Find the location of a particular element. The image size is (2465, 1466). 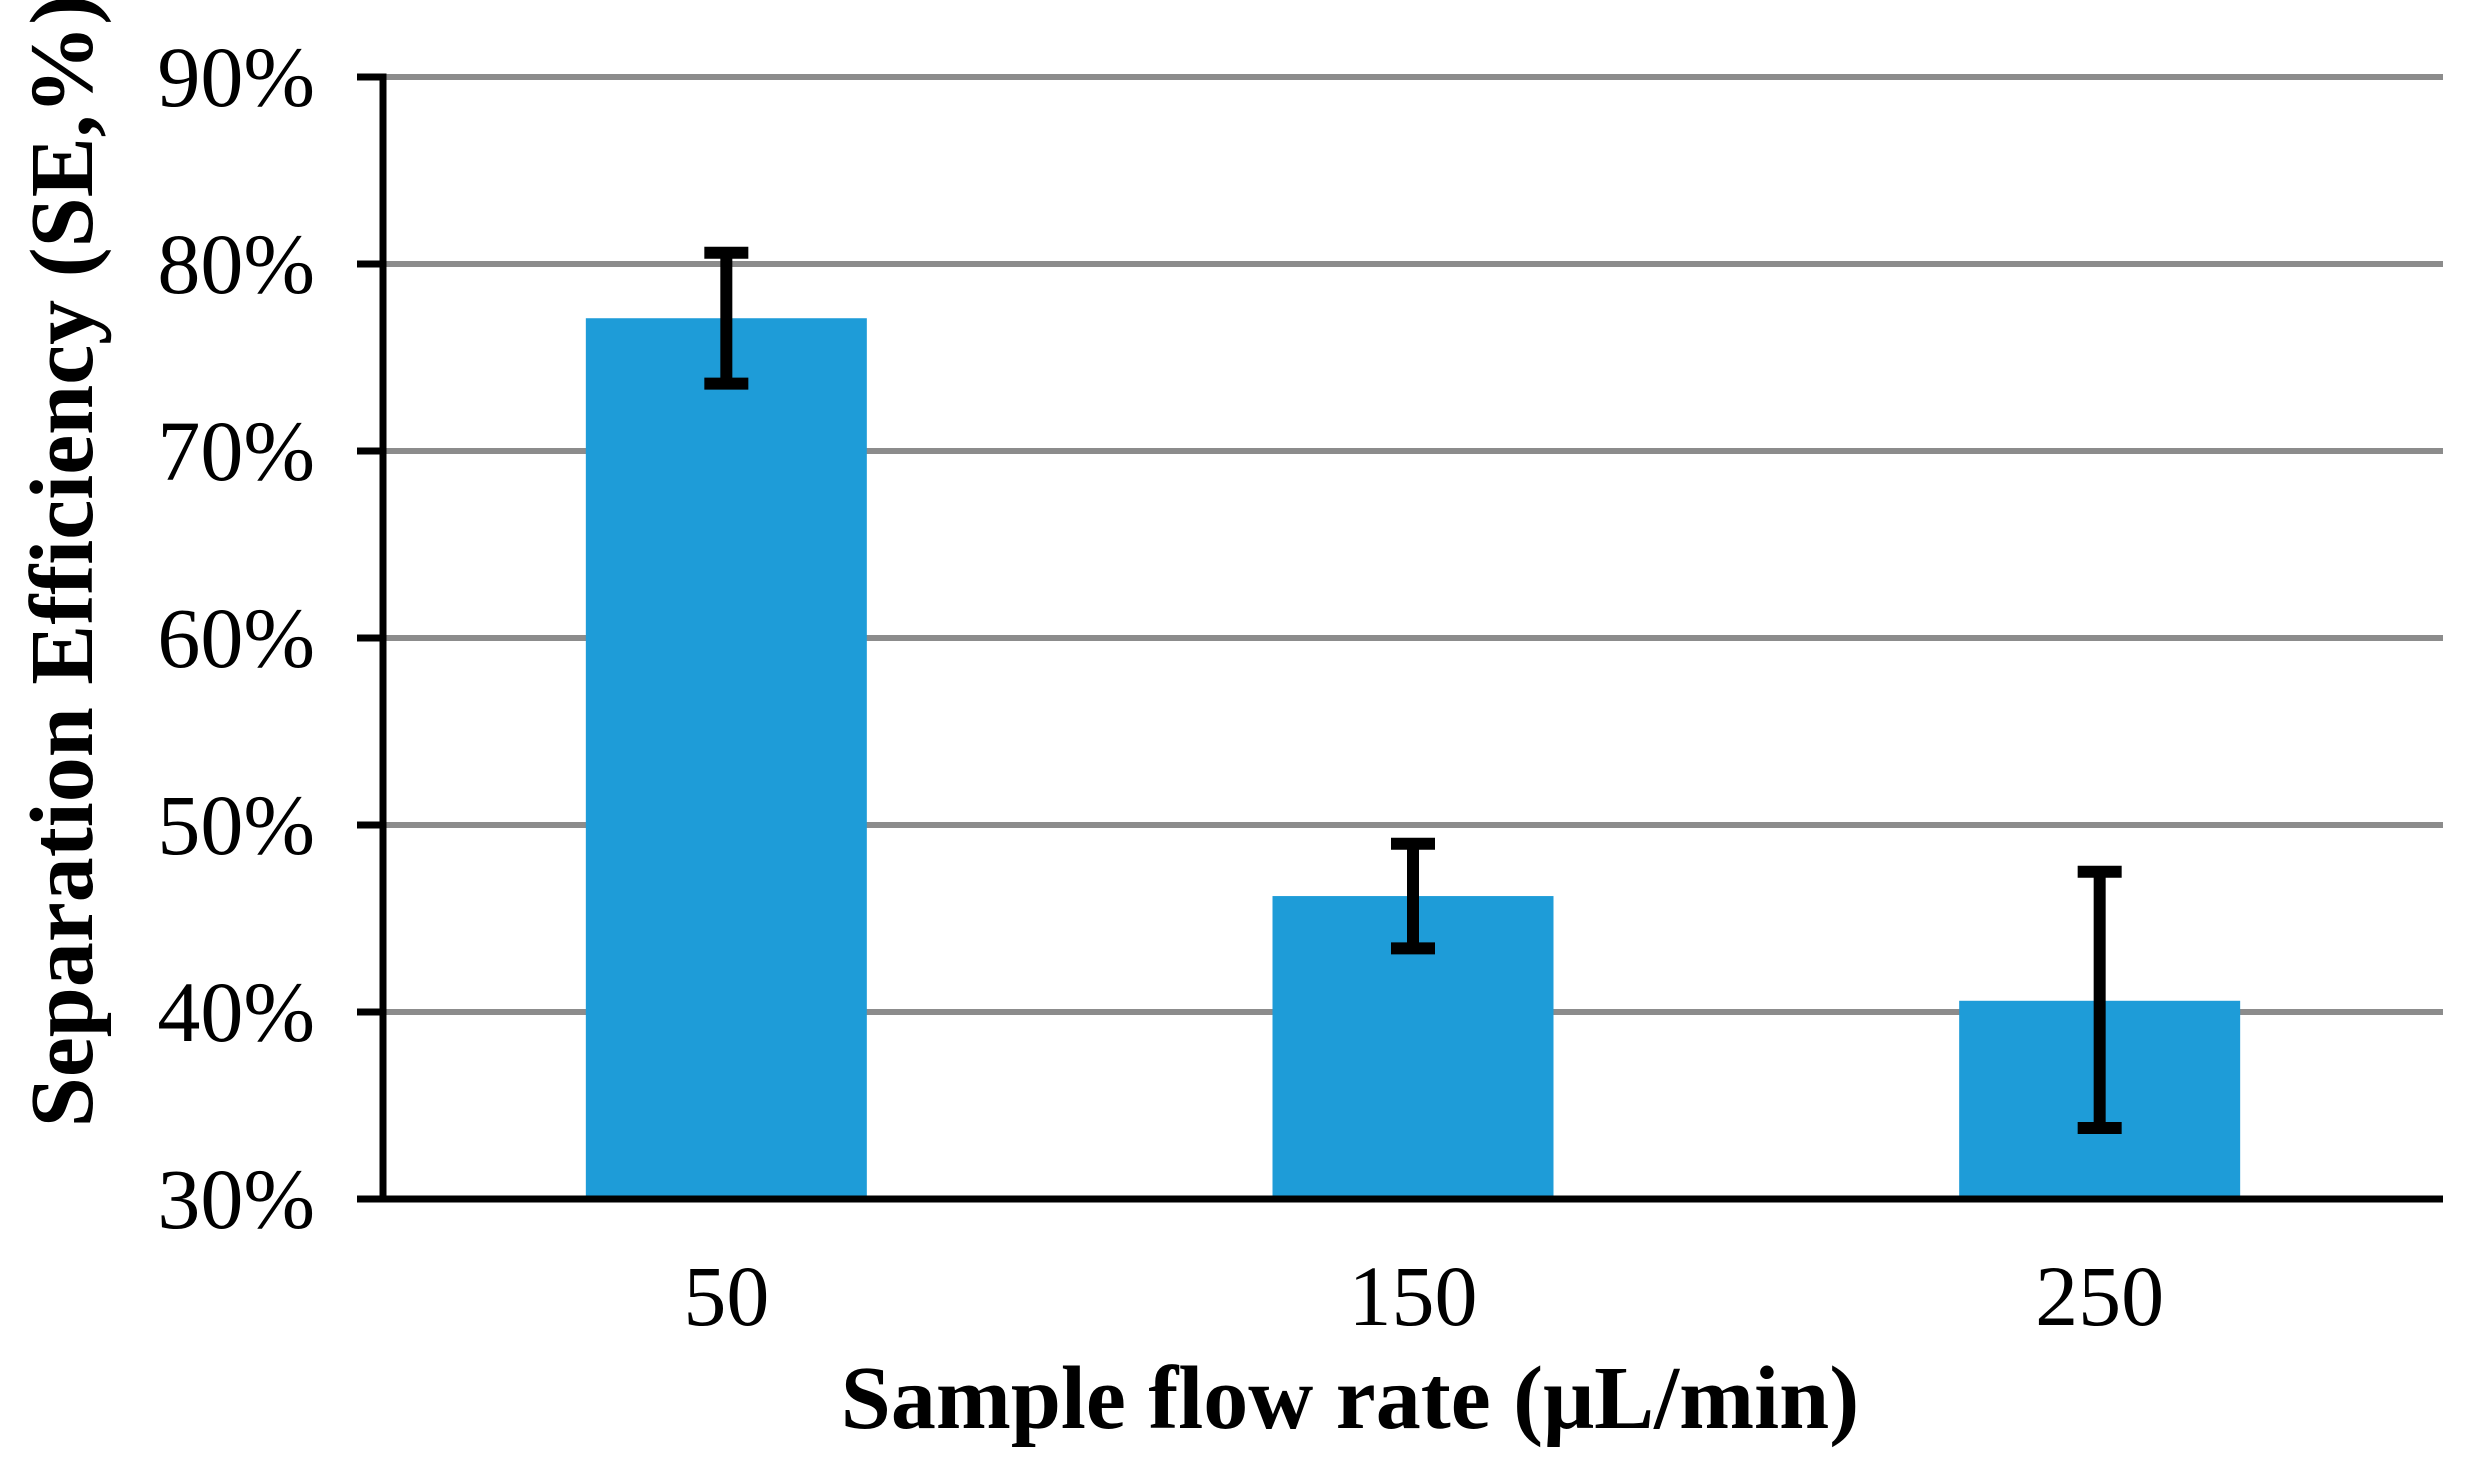

y-axis-title: Separation Efficiency (SE,%) is located at coordinates (62, 563).